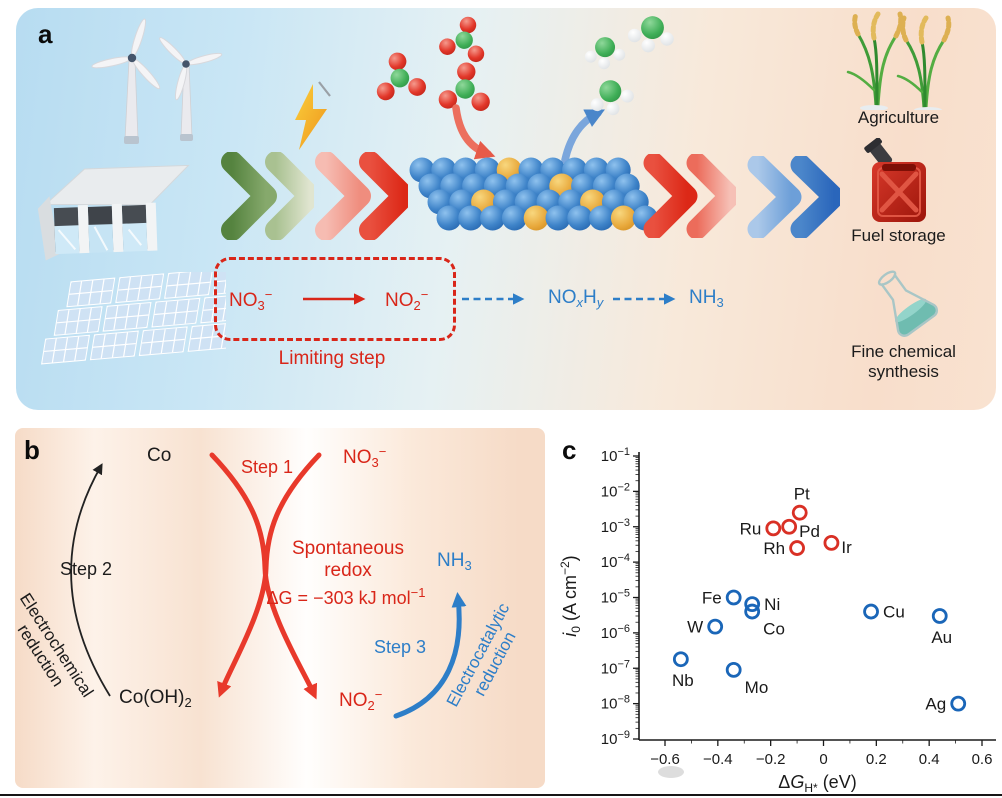  What do you see at coordinates (774, 629) in the screenshot?
I see `svg-text: Co` at bounding box center [774, 629].